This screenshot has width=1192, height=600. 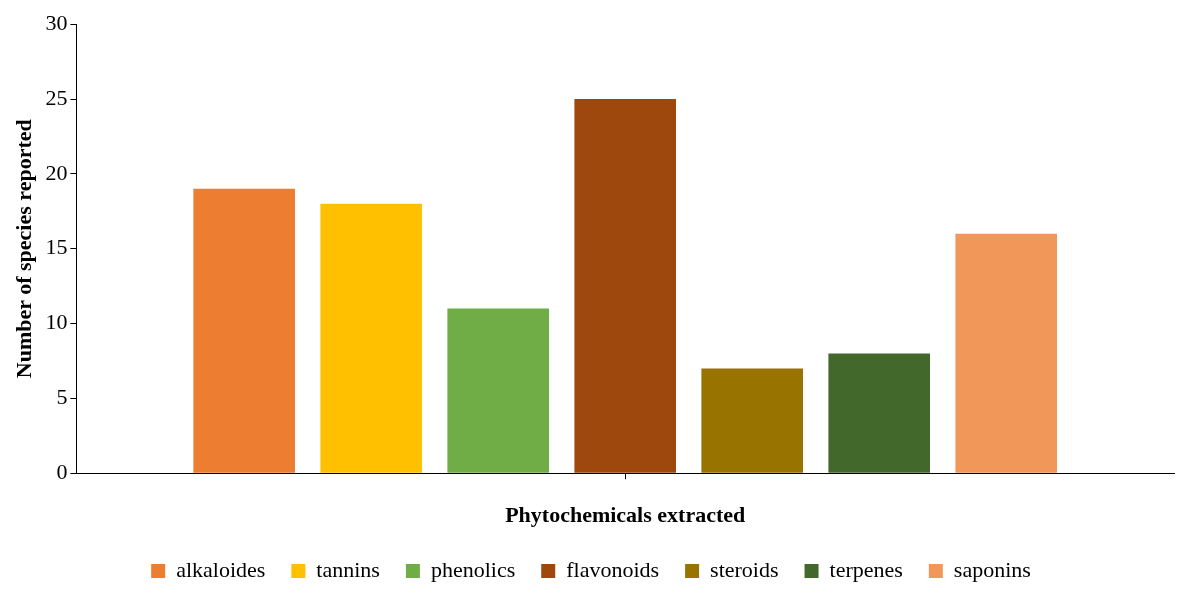 What do you see at coordinates (744, 569) in the screenshot?
I see `legend-label: steroids` at bounding box center [744, 569].